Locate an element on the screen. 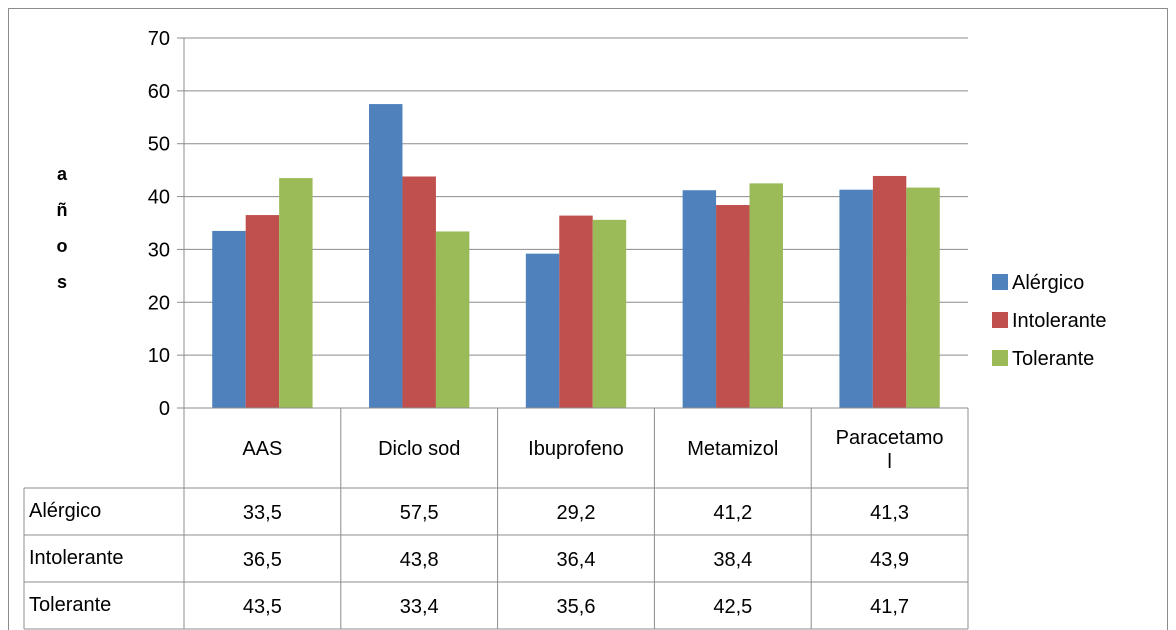 Image resolution: width=1176 pixels, height=630 pixels. legend-label: Tolerante is located at coordinates (1053, 359).